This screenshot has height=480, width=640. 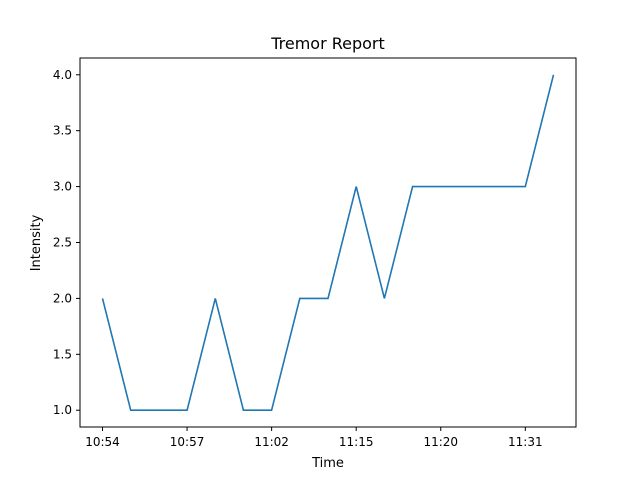 I want to click on y-tick-label: 1.5, so click(x=62, y=354).